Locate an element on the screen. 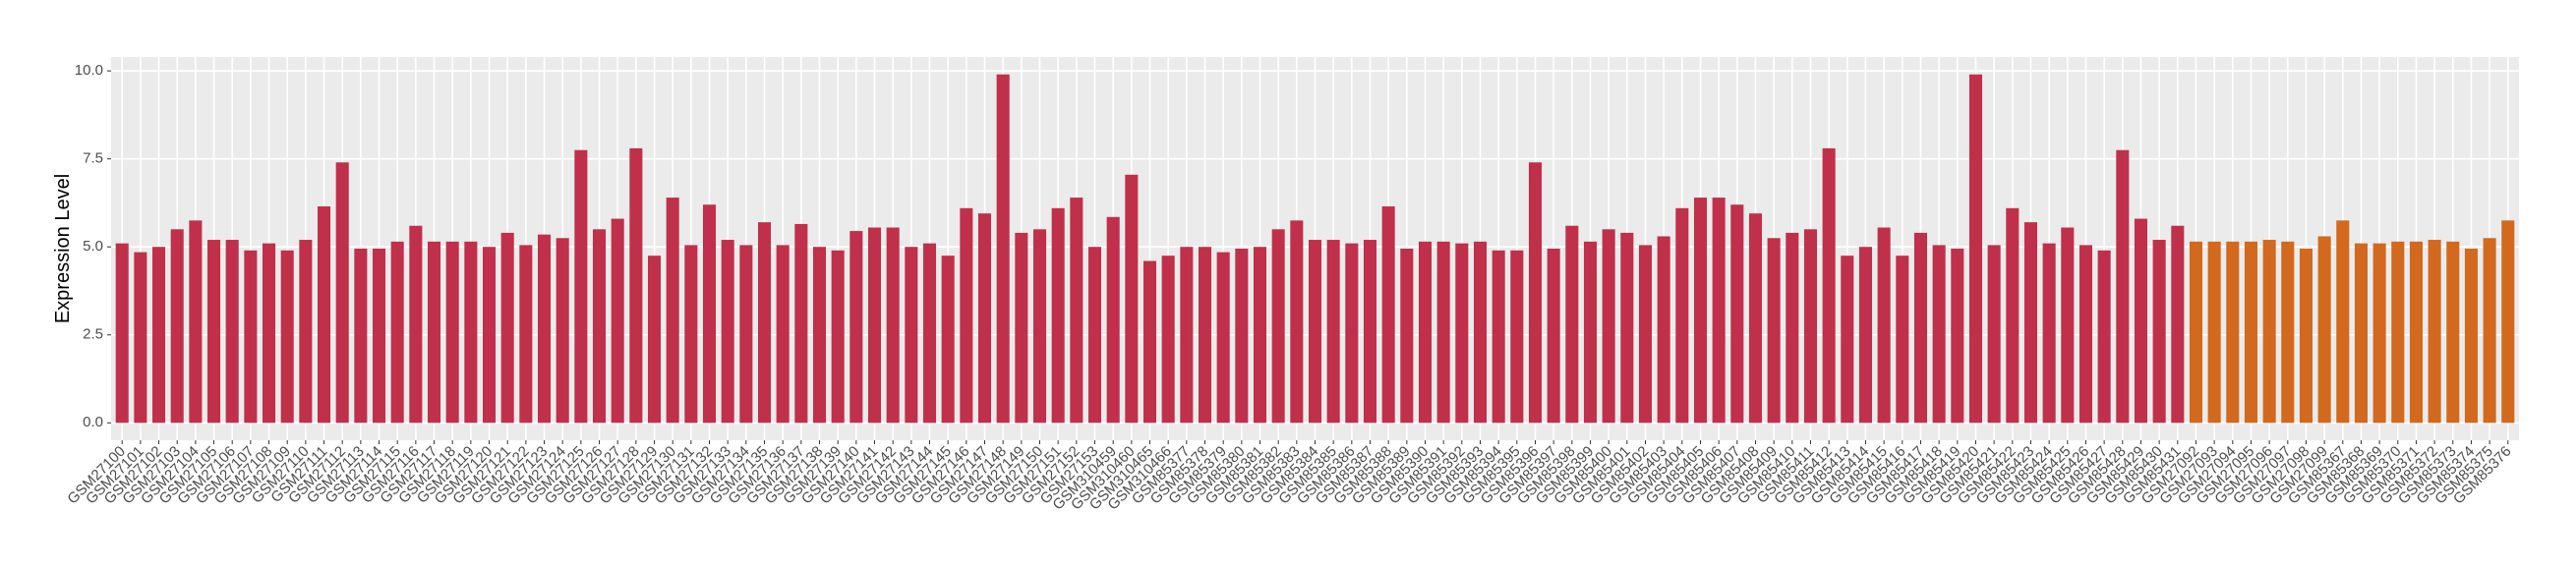 The height and width of the screenshot is (570, 2576). y-tick-label: 0.0 is located at coordinates (93, 422).